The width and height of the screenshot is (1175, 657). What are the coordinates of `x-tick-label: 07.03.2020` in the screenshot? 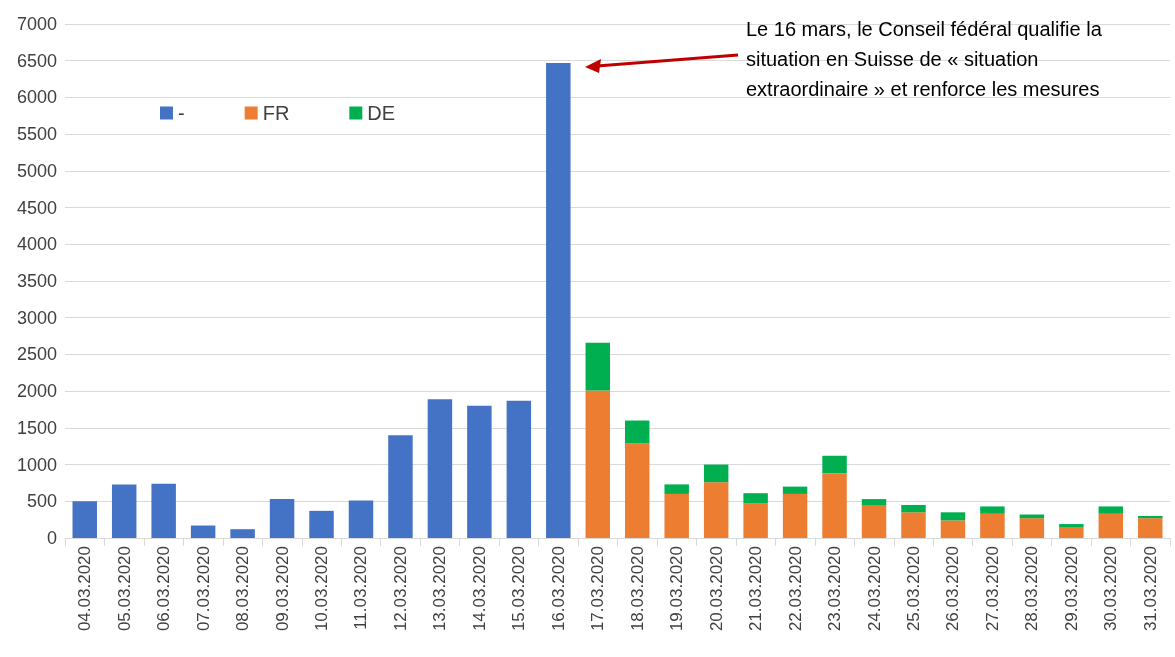 It's located at (203, 589).